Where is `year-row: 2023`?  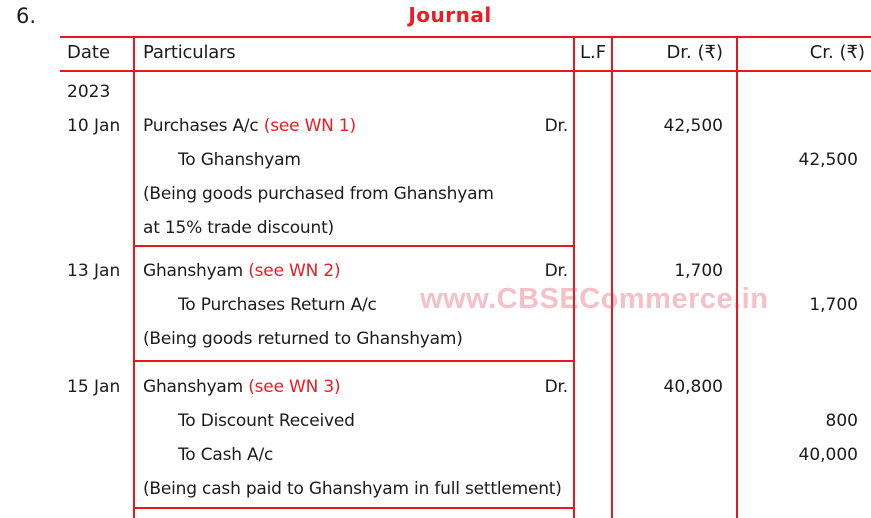 year-row: 2023 is located at coordinates (465, 90).